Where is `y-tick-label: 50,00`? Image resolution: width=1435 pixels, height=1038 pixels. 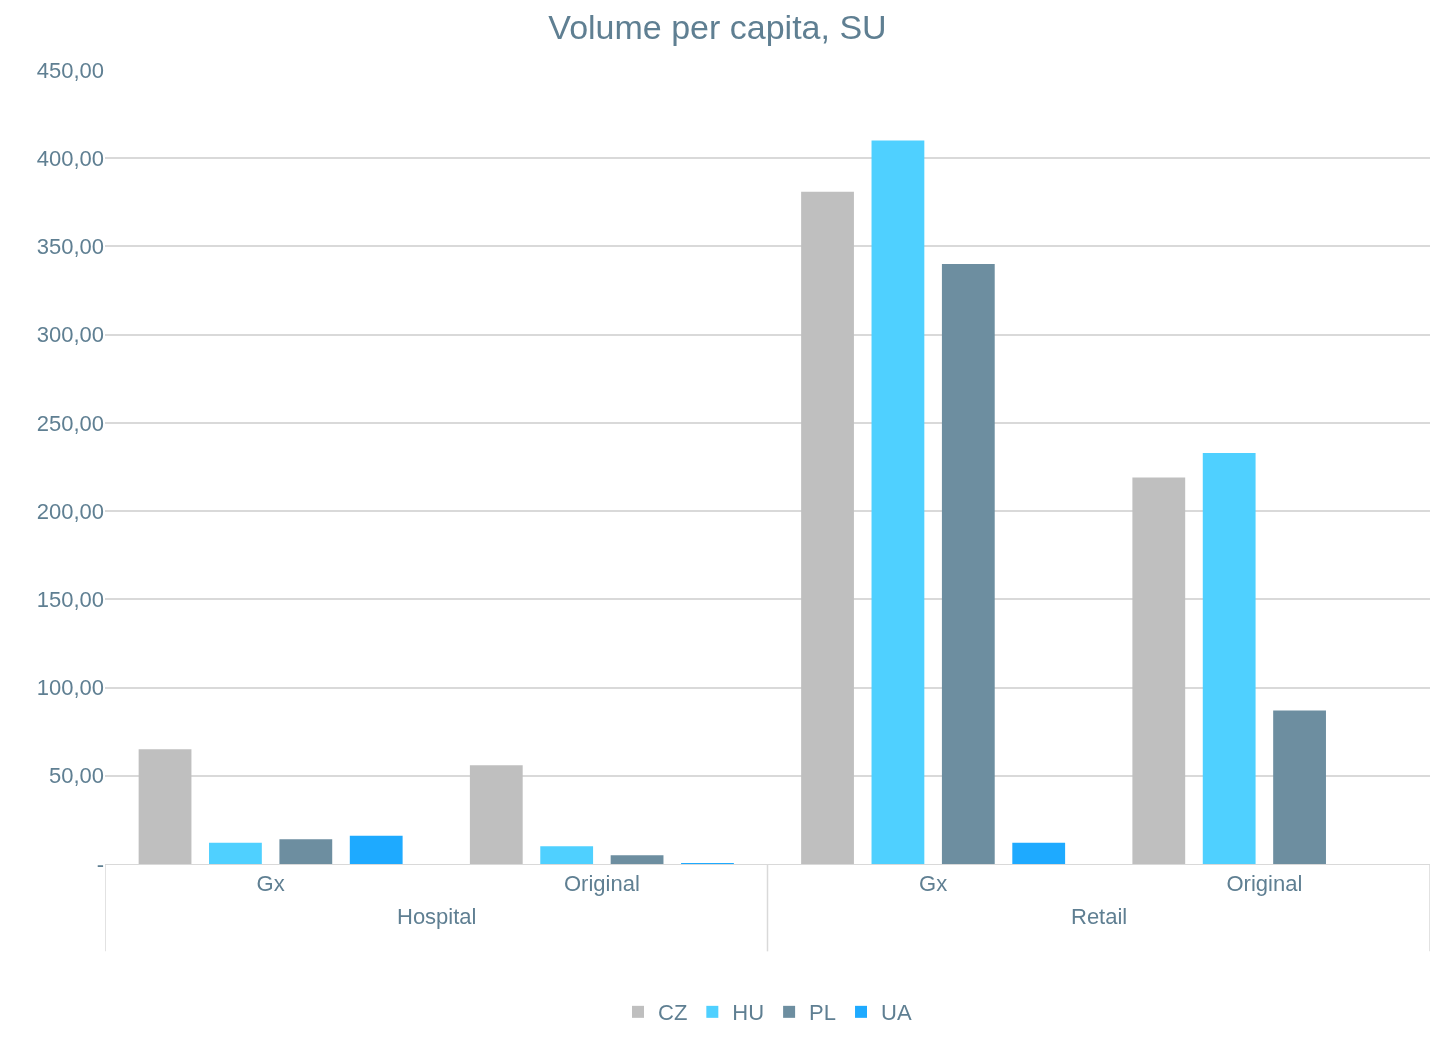 y-tick-label: 50,00 is located at coordinates (76, 776).